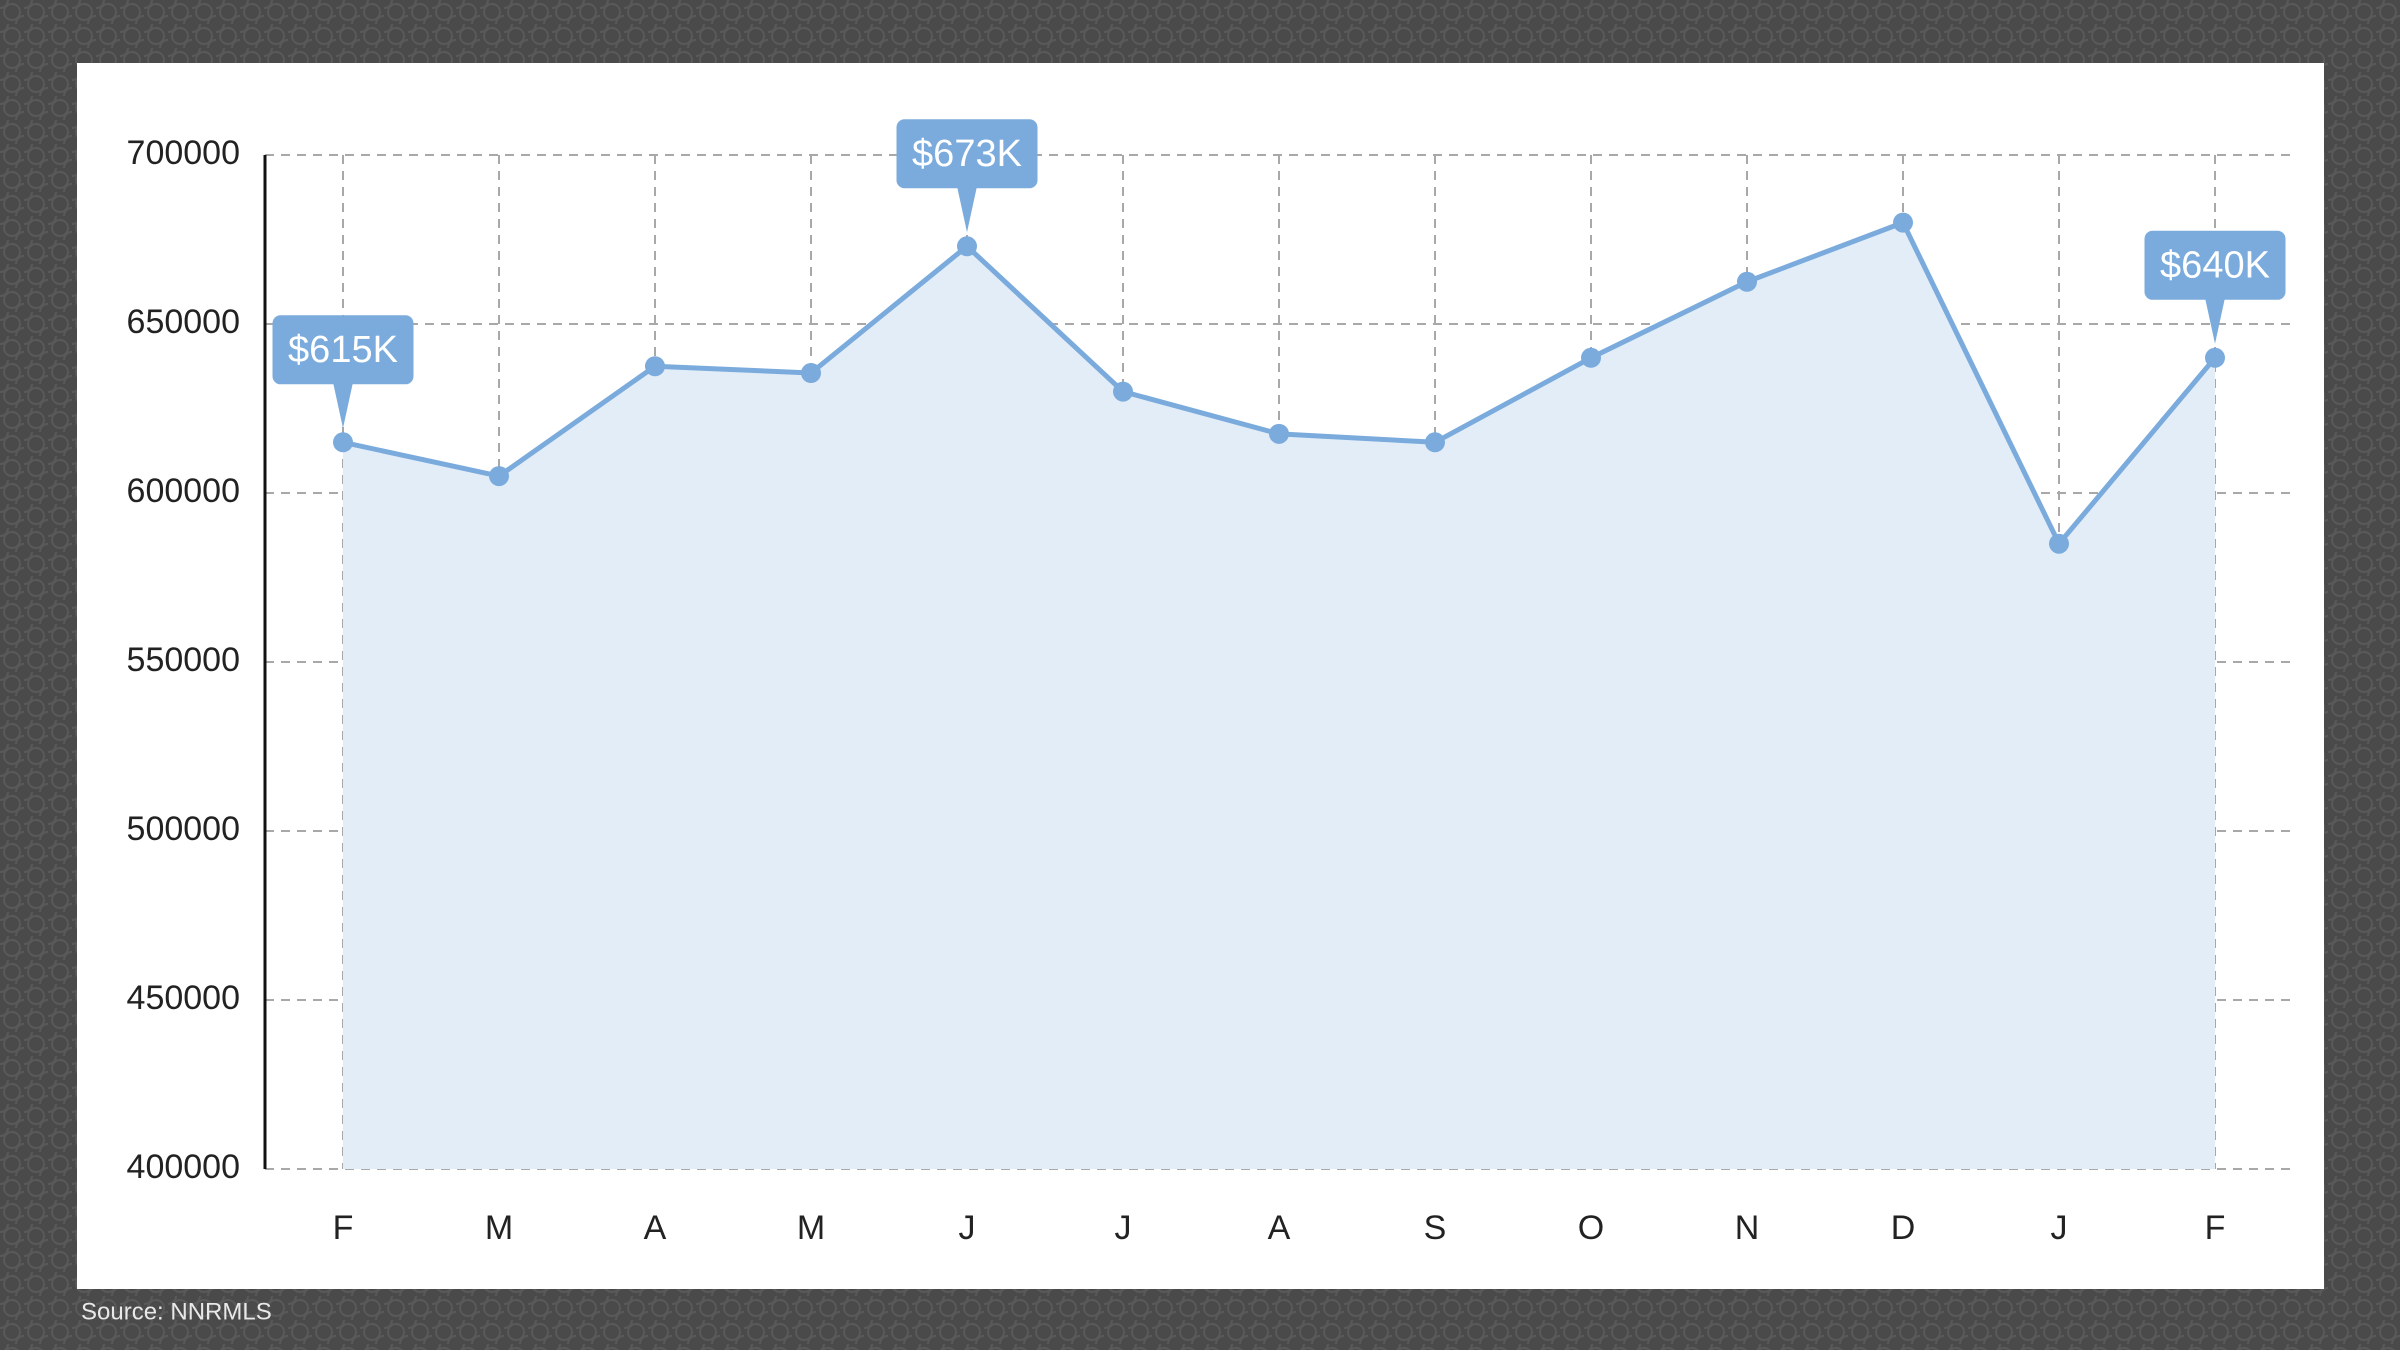  I want to click on data-label: $673K, so click(967, 154).